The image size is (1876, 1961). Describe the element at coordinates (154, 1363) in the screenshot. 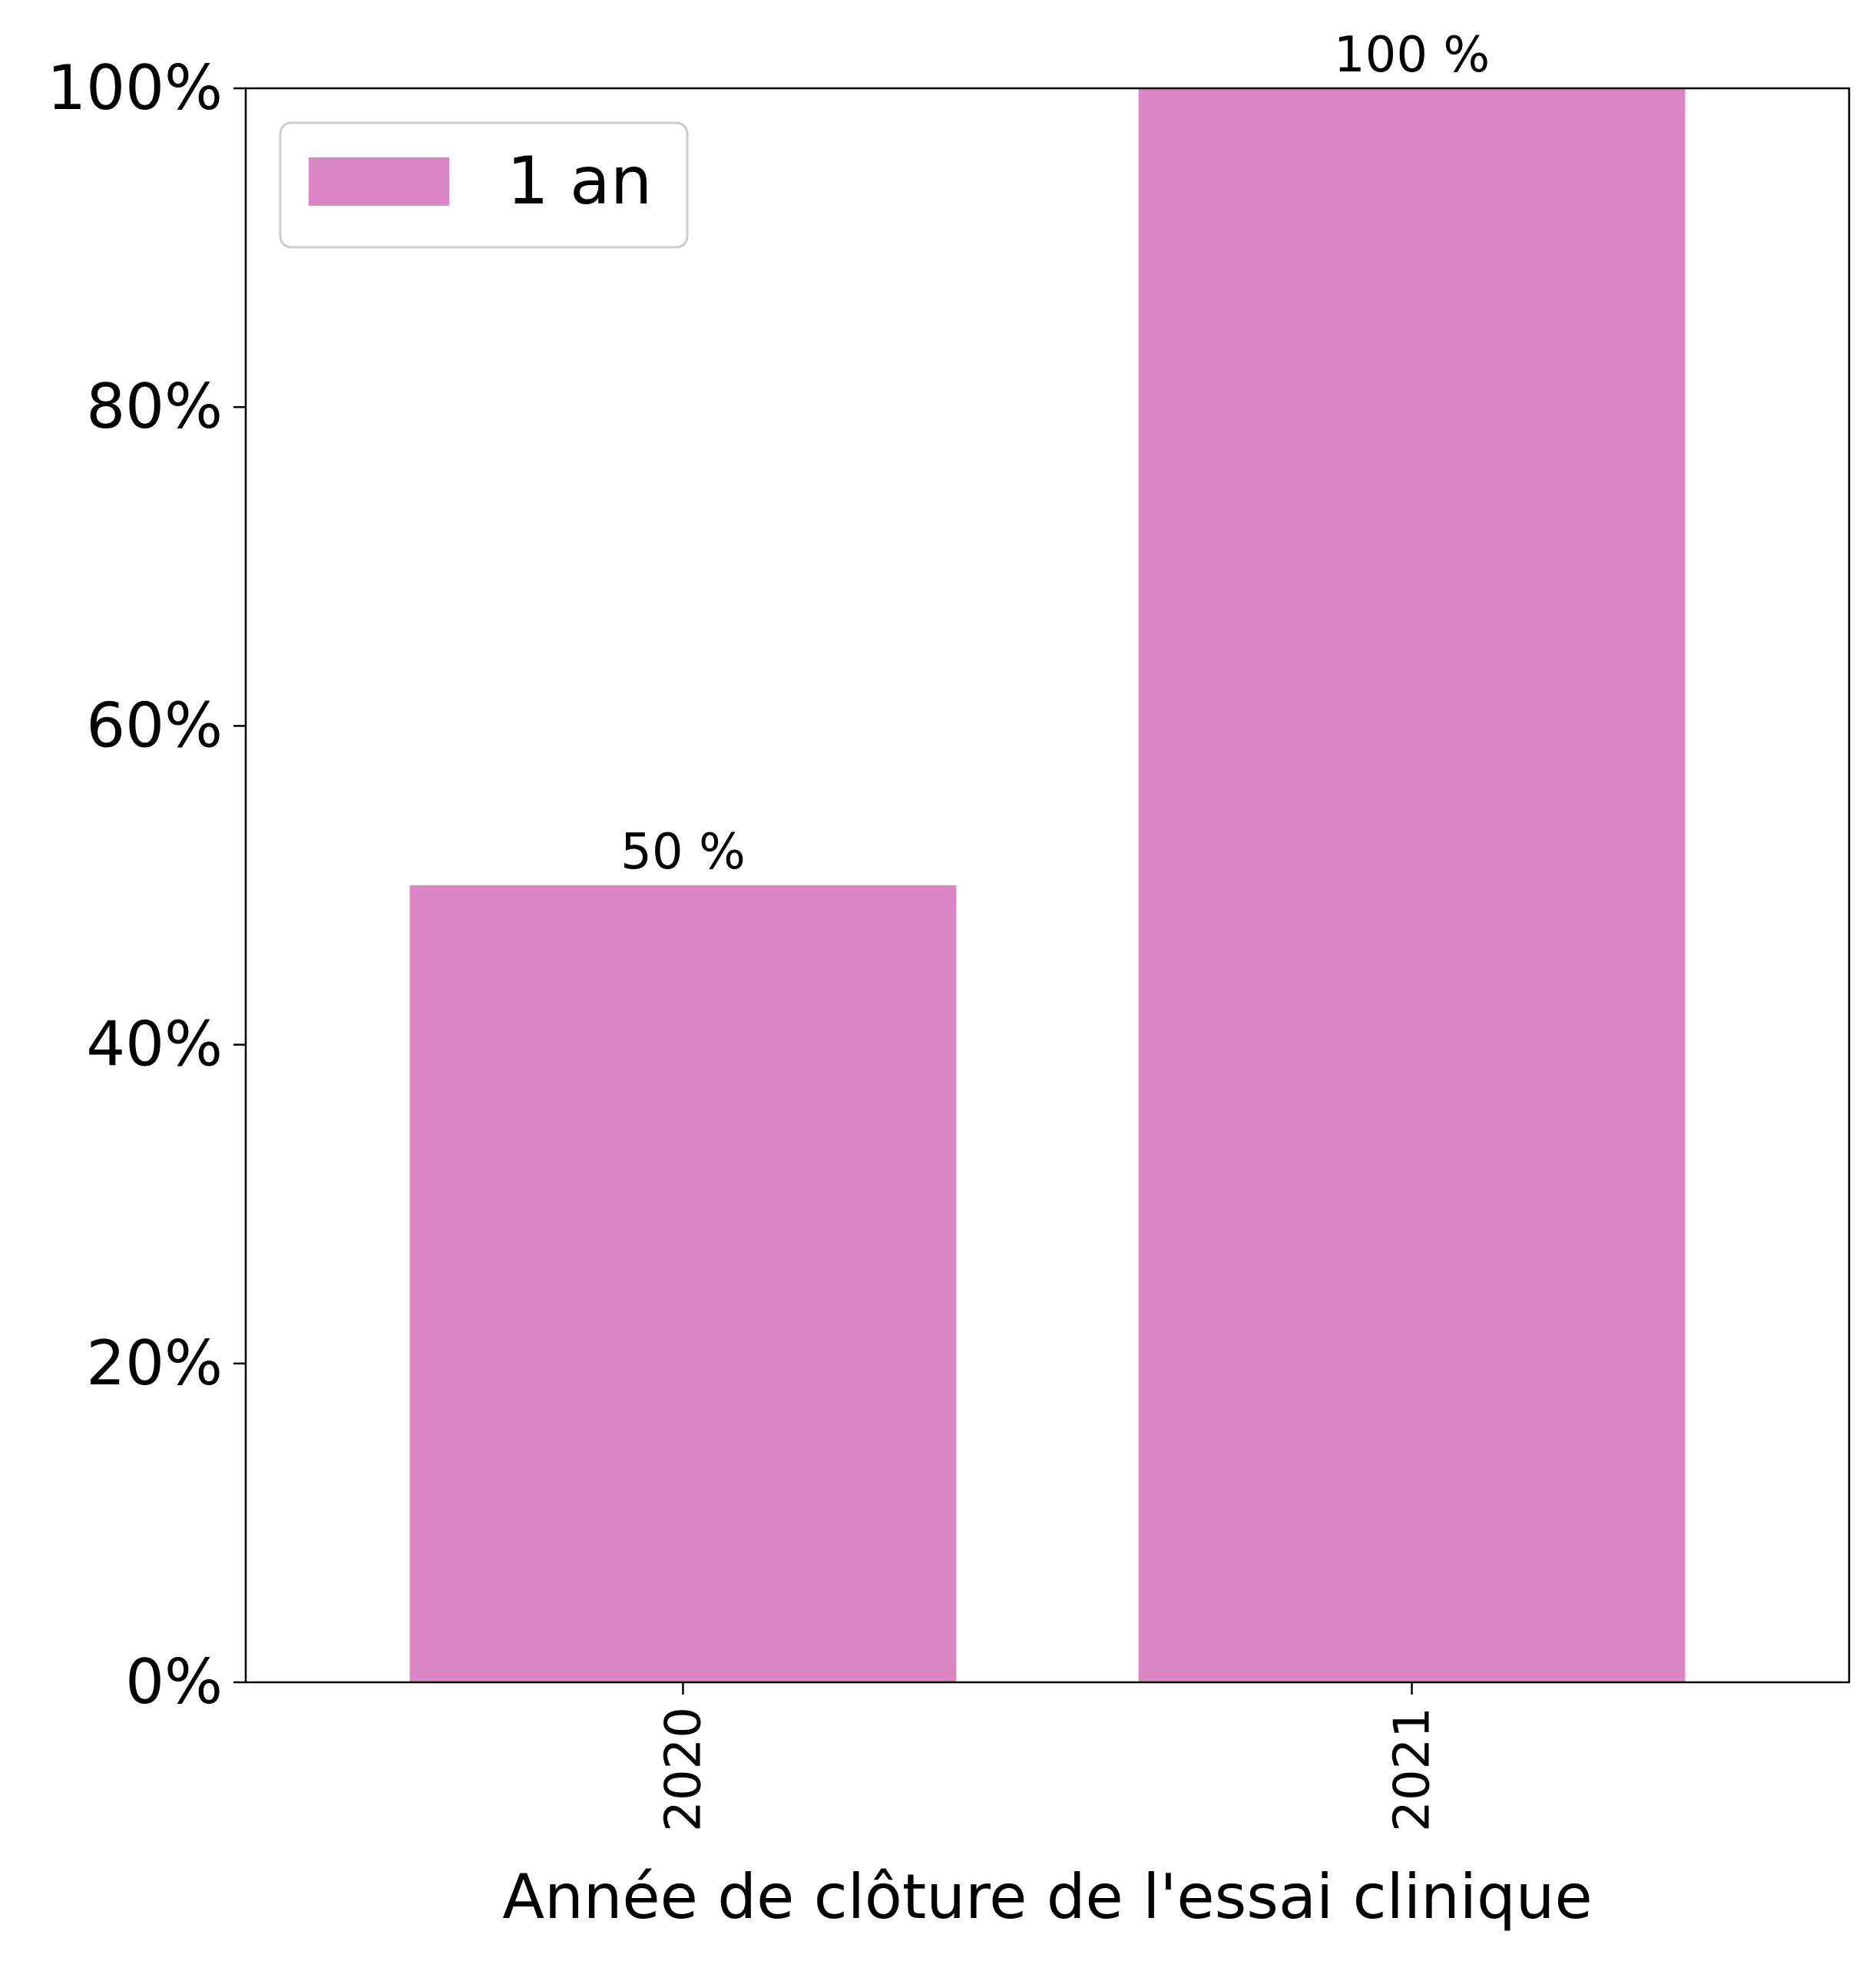

I see `y-tick-label: 20%` at that location.